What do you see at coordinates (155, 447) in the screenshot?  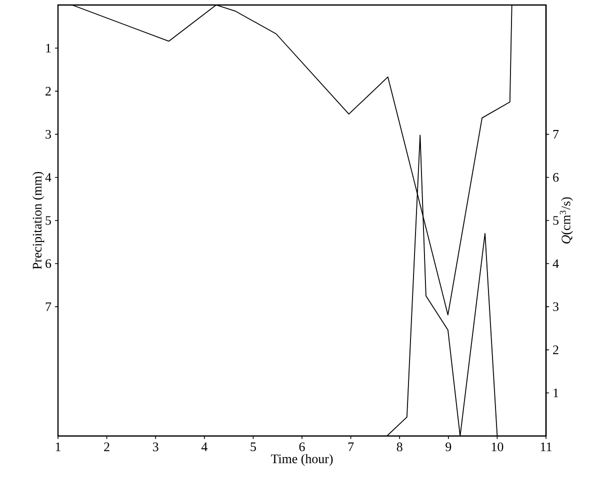 I see `x-tick-label: 3` at bounding box center [155, 447].